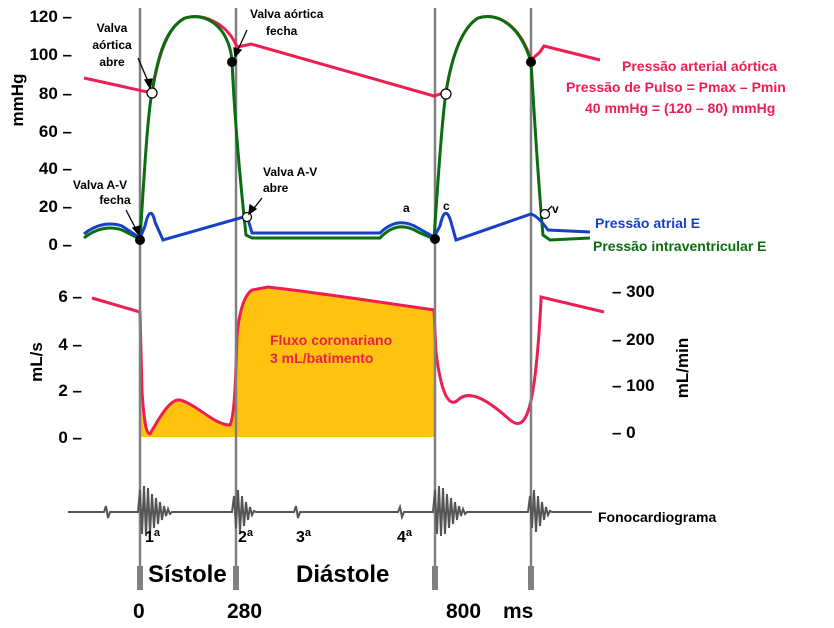 Image resolution: width=834 pixels, height=628 pixels. Describe the element at coordinates (633, 291) in the screenshot. I see `flow-rtick-300: – 300` at that location.